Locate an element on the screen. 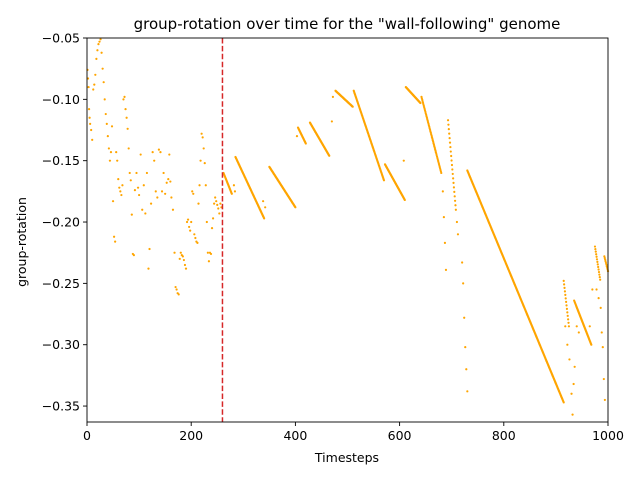  y-axis-label: group-rotation is located at coordinates (21, 242).